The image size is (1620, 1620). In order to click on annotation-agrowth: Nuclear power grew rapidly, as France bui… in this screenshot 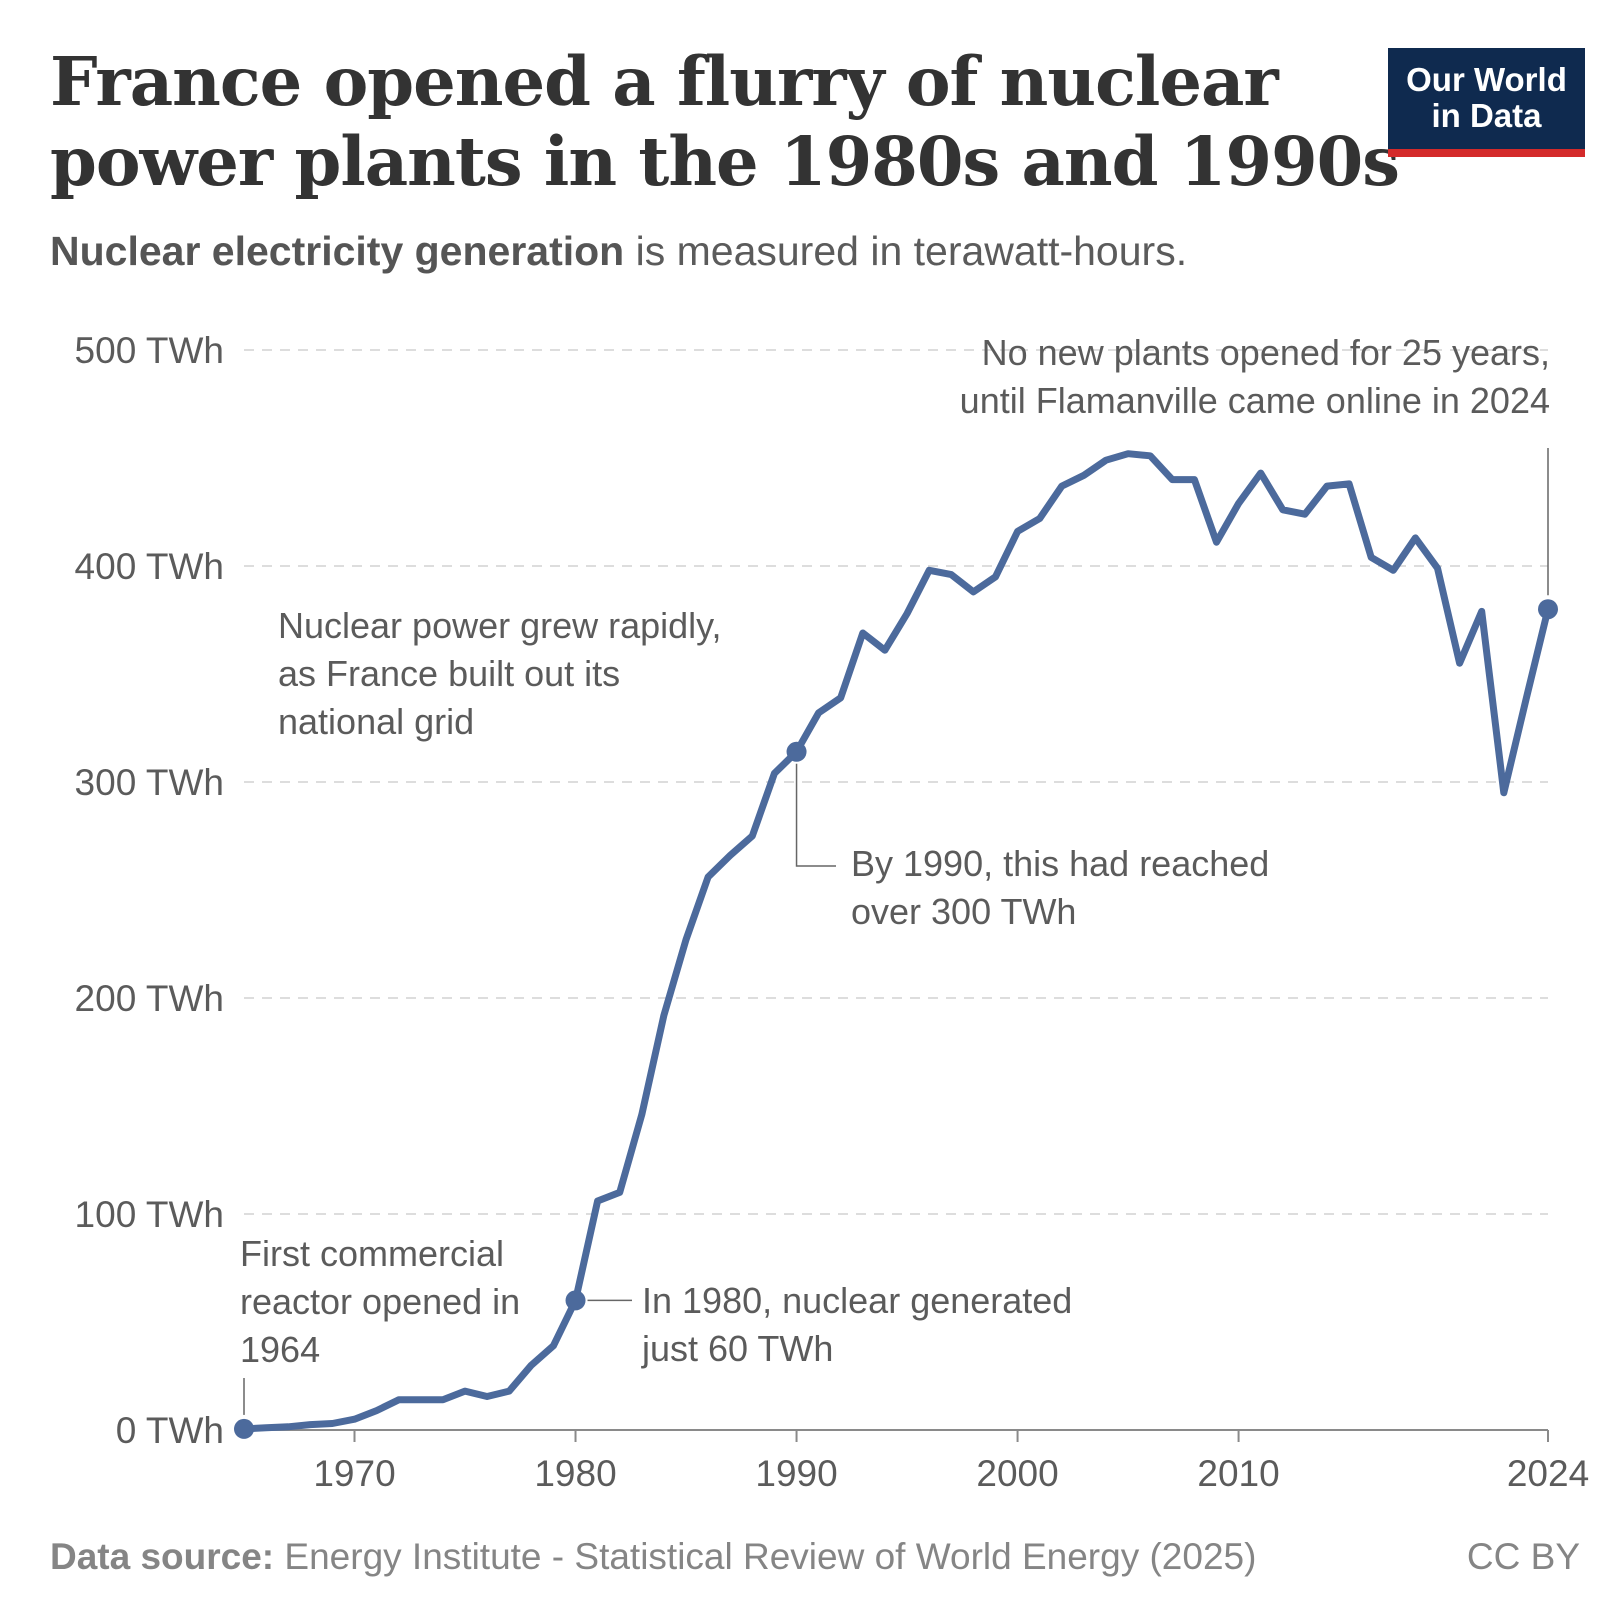, I will do `click(500, 673)`.